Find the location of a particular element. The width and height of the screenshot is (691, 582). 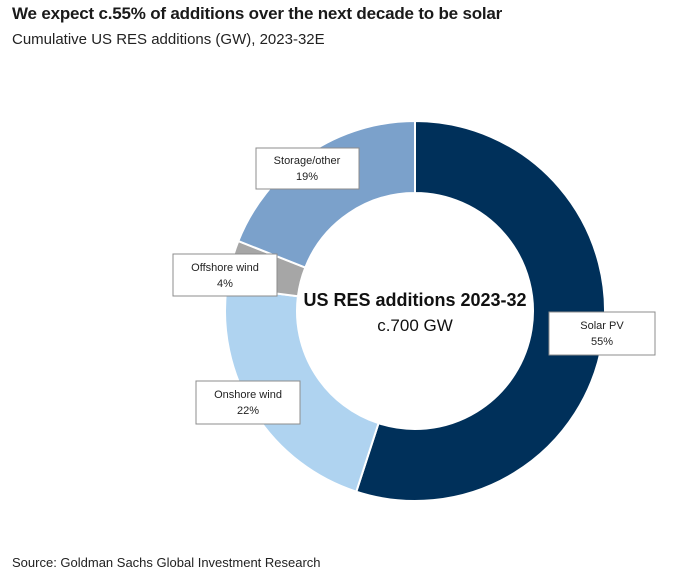

slice-name-onshore-wind: Onshore wind is located at coordinates (248, 395).